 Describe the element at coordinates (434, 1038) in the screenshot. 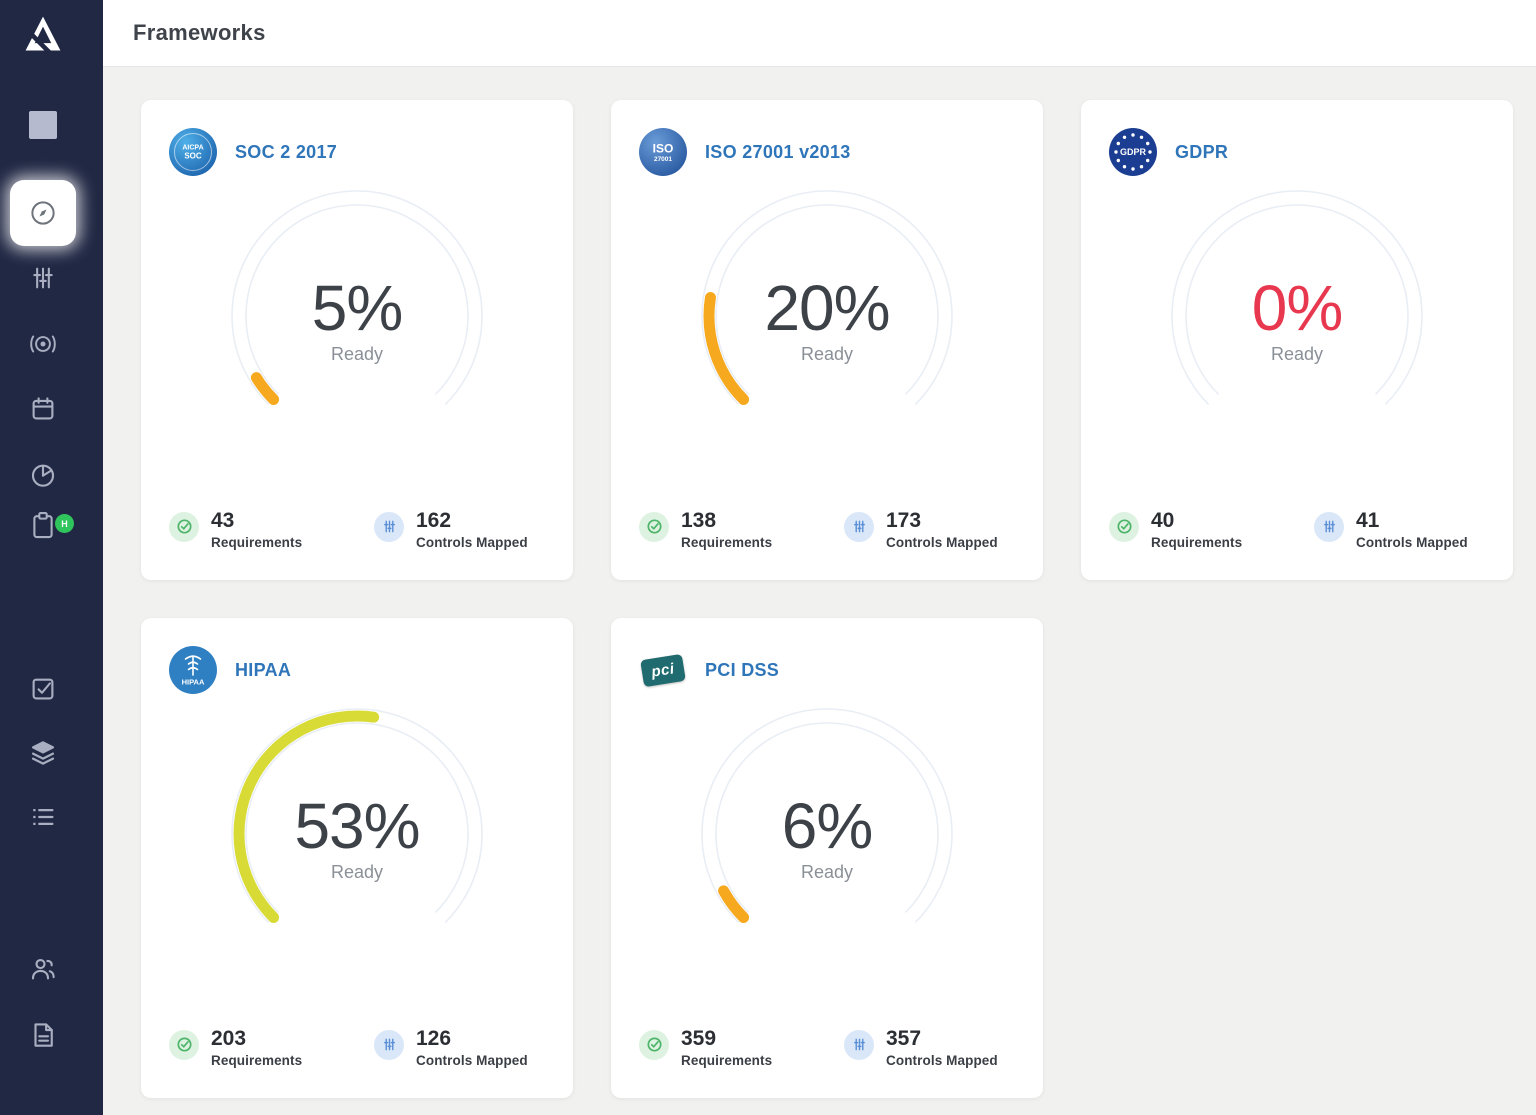

I see `controls-count: 126` at that location.